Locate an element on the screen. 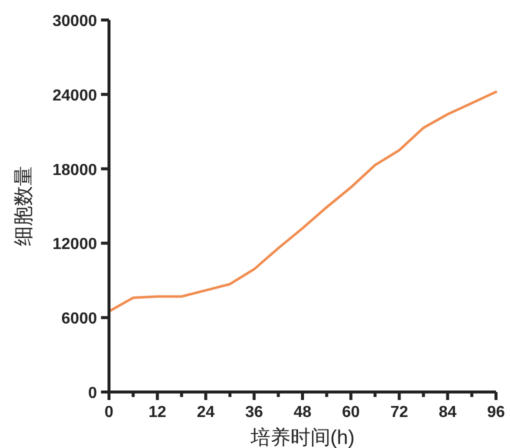 Image resolution: width=510 pixels, height=448 pixels. x-tick-label: 12 is located at coordinates (157, 412).